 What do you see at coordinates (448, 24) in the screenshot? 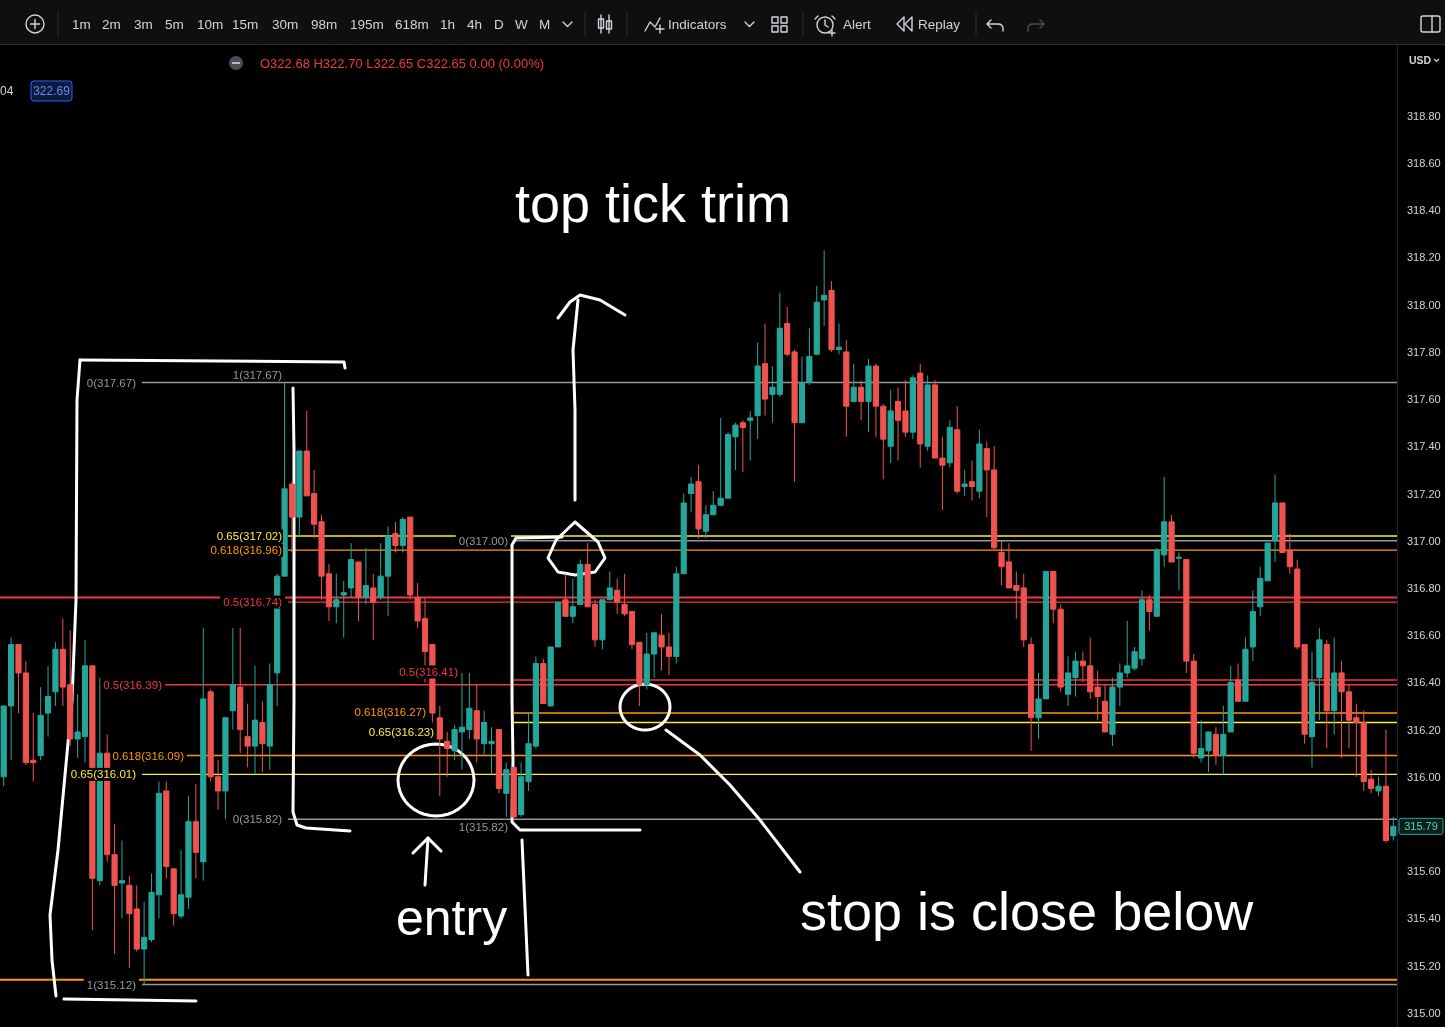
I see `text: 1h` at bounding box center [448, 24].